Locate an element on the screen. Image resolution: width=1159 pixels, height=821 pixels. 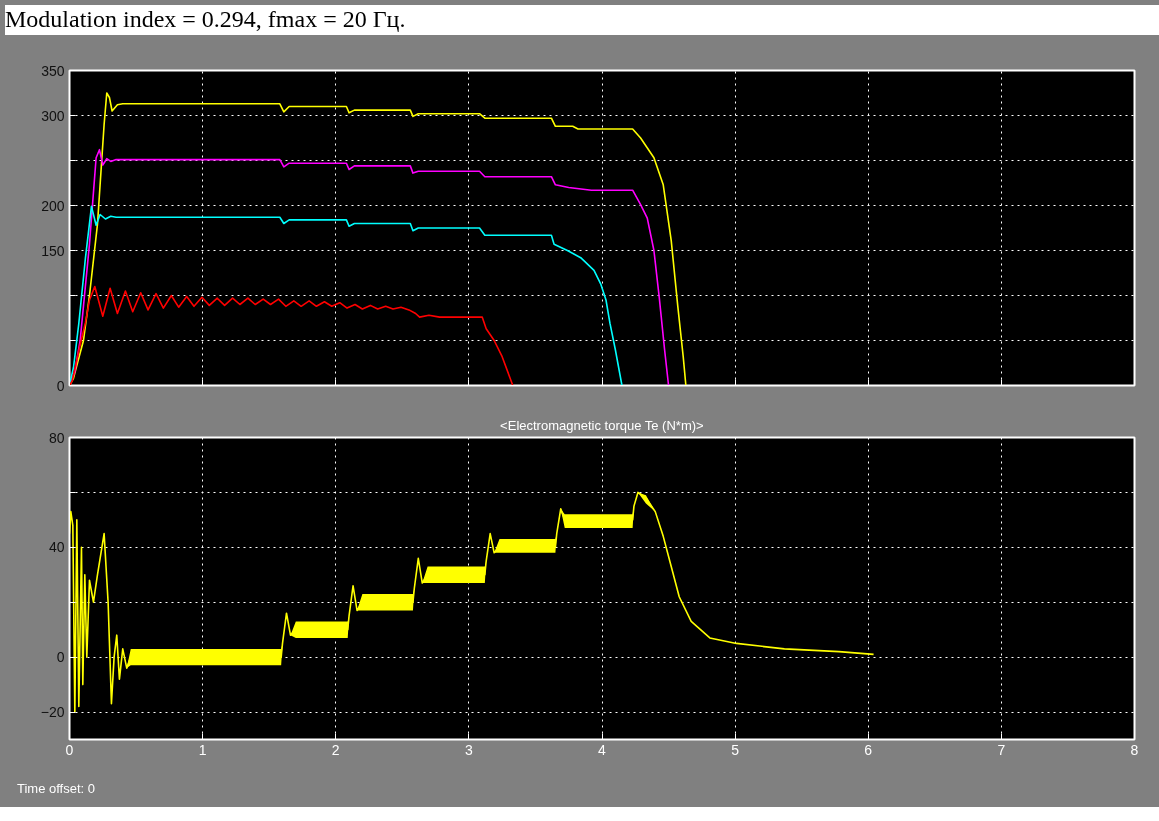
chart-title: Modulation index = 0.294, fmax = 20 Гц. is located at coordinates (205, 19).